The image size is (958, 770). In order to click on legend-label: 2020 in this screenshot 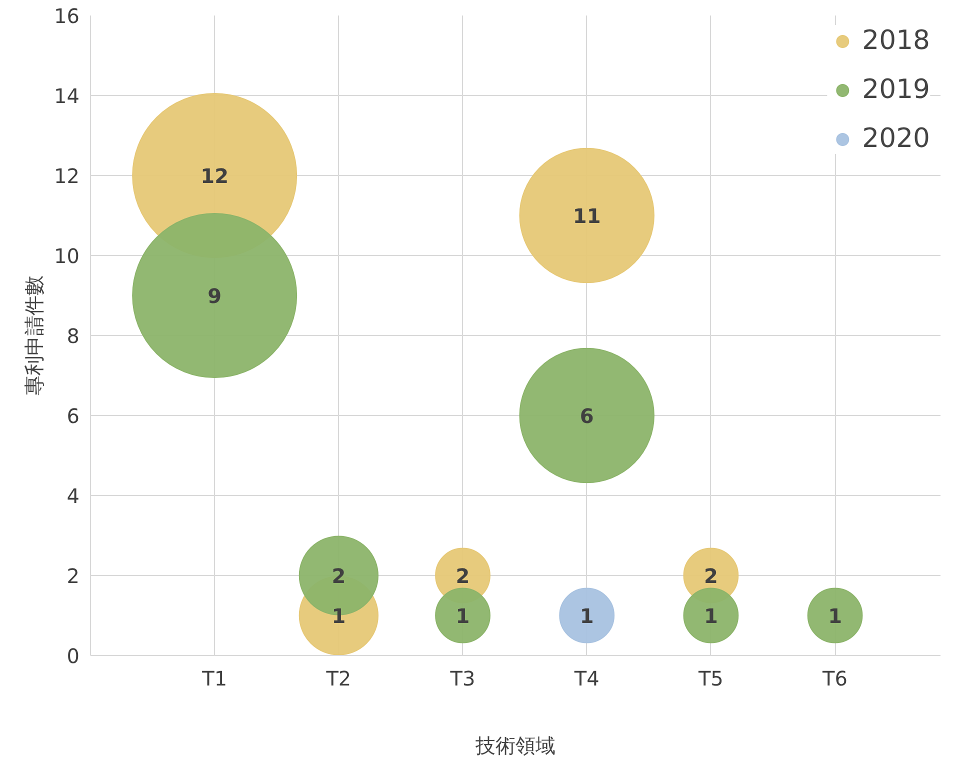, I will do `click(896, 138)`.